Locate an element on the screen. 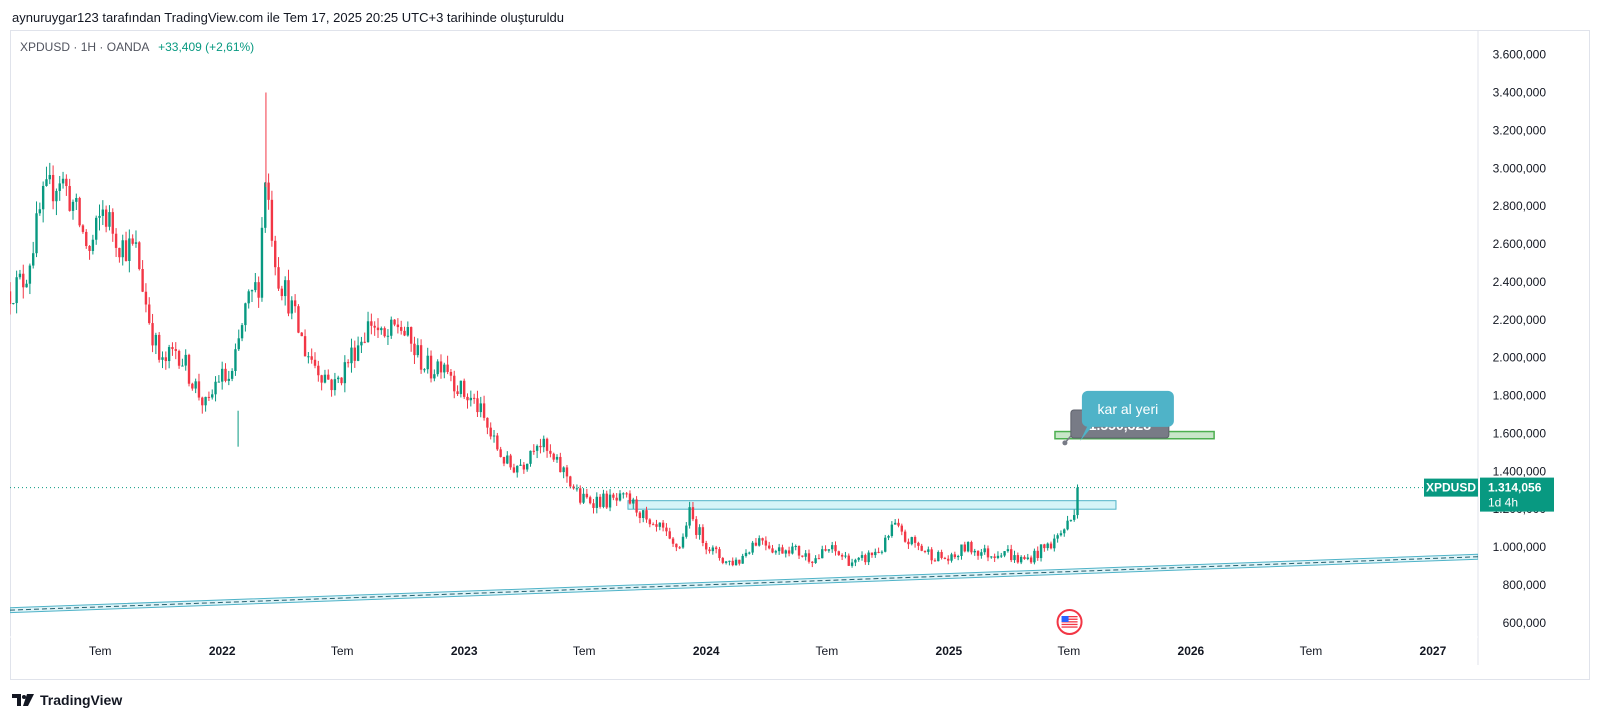 Image resolution: width=1600 pixels, height=718 pixels. flag-canton is located at coordinates (1065, 619).